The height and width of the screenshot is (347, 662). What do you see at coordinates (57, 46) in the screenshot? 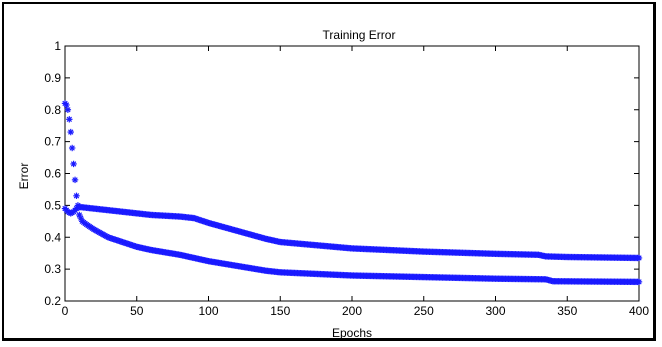
I see `y-tick-label: 1` at bounding box center [57, 46].